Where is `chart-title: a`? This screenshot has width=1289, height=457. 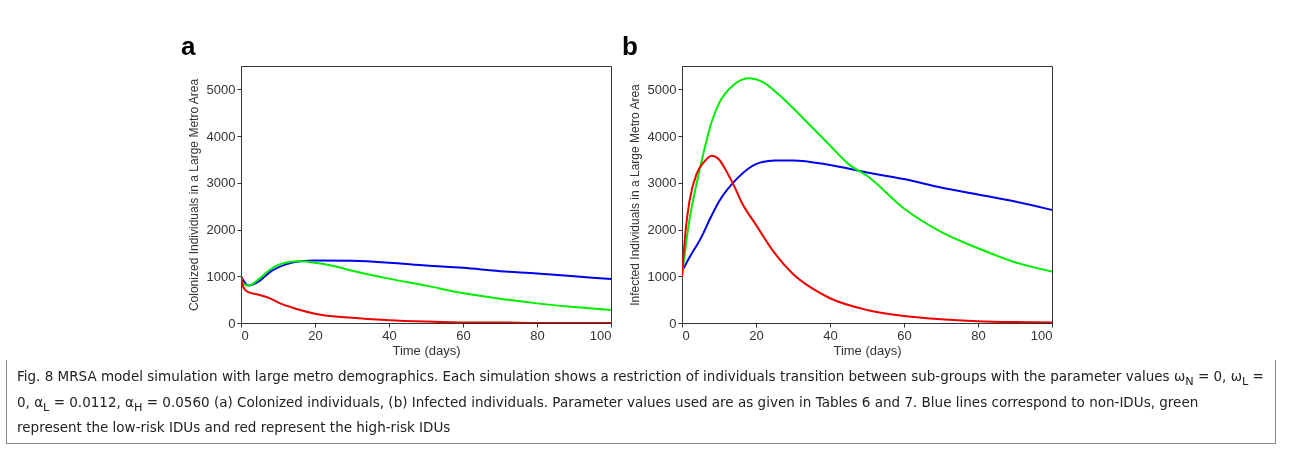 chart-title: a is located at coordinates (188, 46).